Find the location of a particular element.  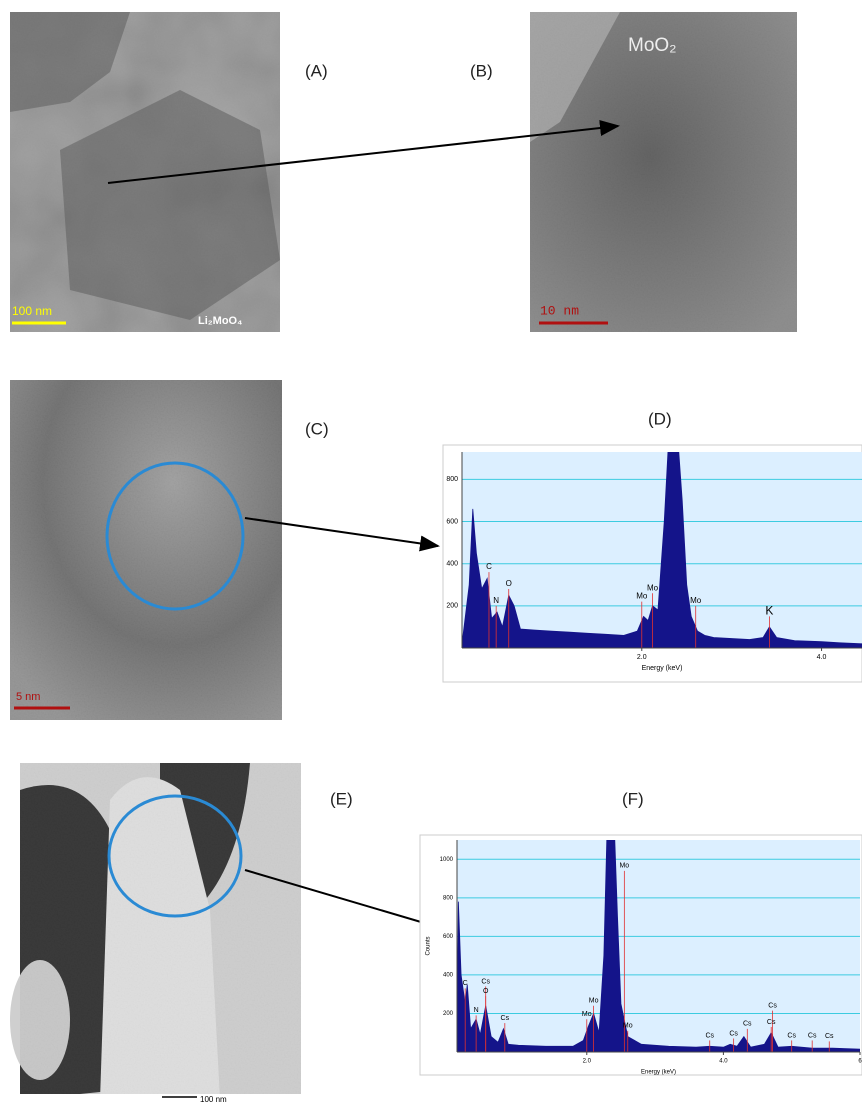

image-e is located at coordinates (155, 934).